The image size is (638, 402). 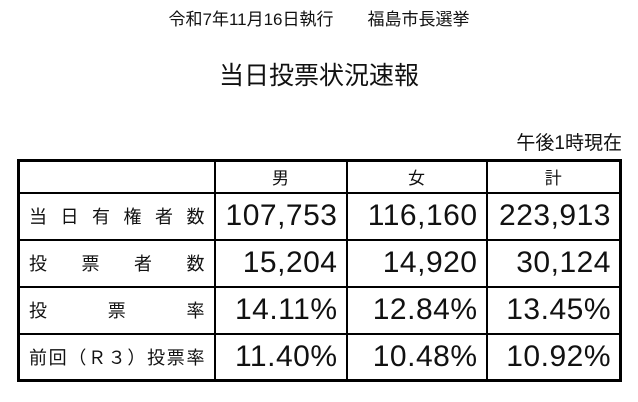 I want to click on as-of-time-label: 午後1時現在, so click(x=569, y=143).